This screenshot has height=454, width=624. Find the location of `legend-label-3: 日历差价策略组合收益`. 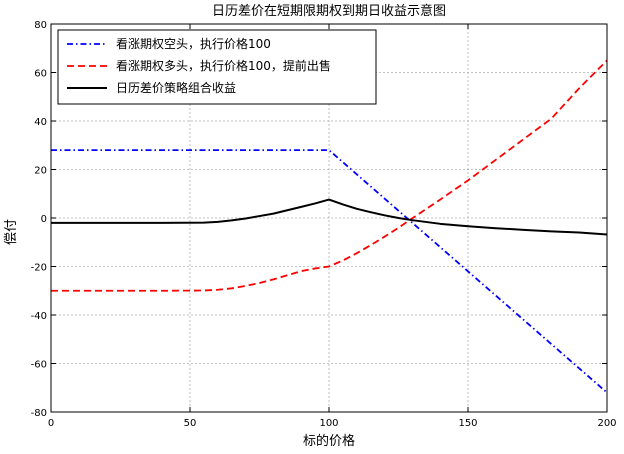

legend-label-3: 日历差价策略组合收益 is located at coordinates (176, 87).